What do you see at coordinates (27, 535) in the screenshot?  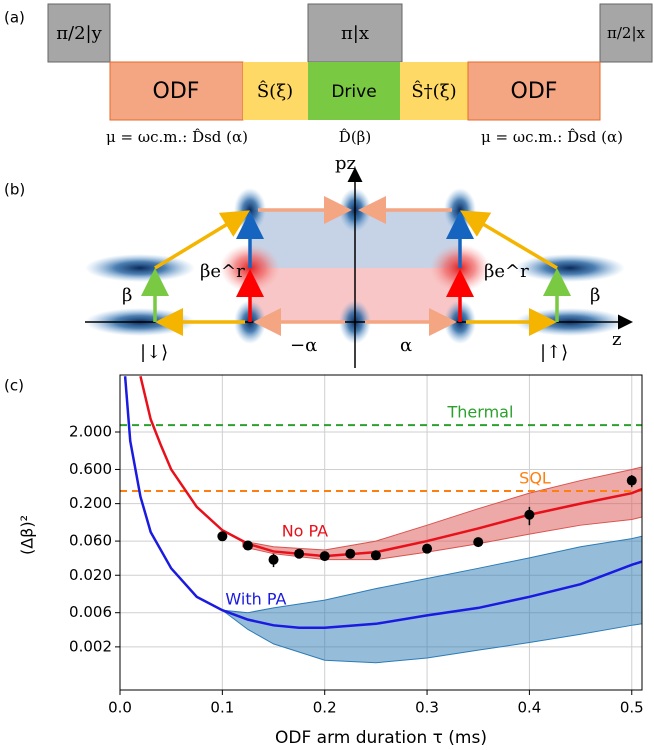 I see `y-axis-label: (Δβ)²` at bounding box center [27, 535].